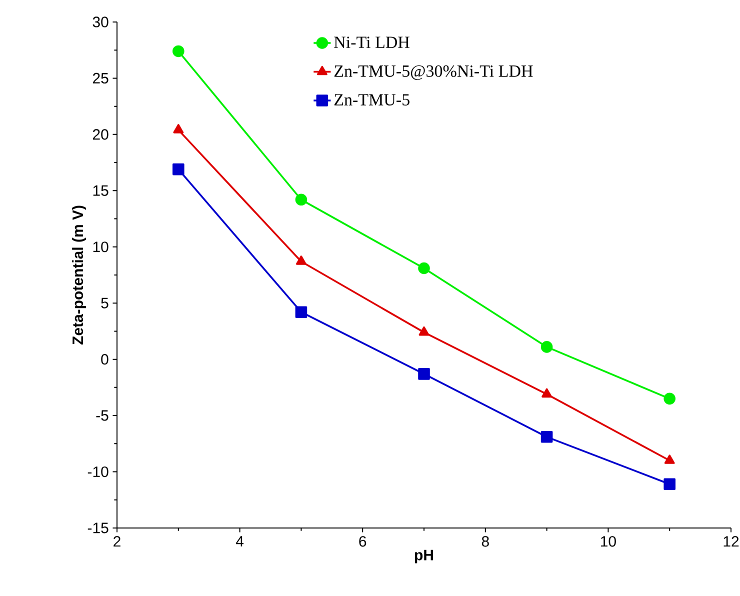  Describe the element at coordinates (362, 541) in the screenshot. I see `x-tick-label: 6` at that location.